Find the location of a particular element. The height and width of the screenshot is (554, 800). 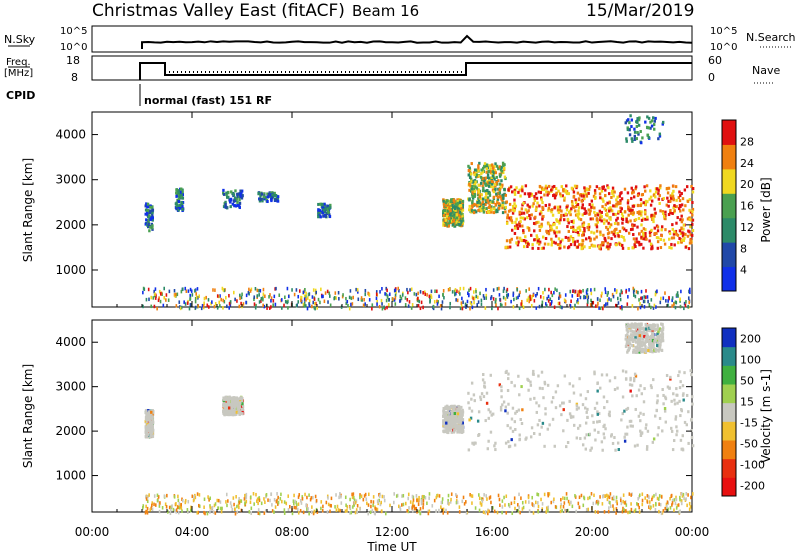

cpid-value: normal (fast) 151 RF is located at coordinates (208, 100).